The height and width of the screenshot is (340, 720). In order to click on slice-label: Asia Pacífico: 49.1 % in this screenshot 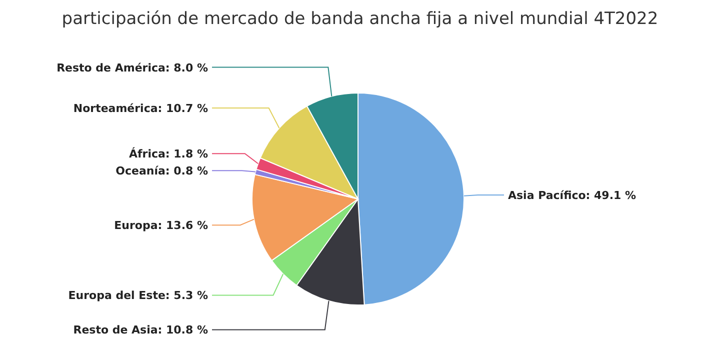, I will do `click(572, 195)`.